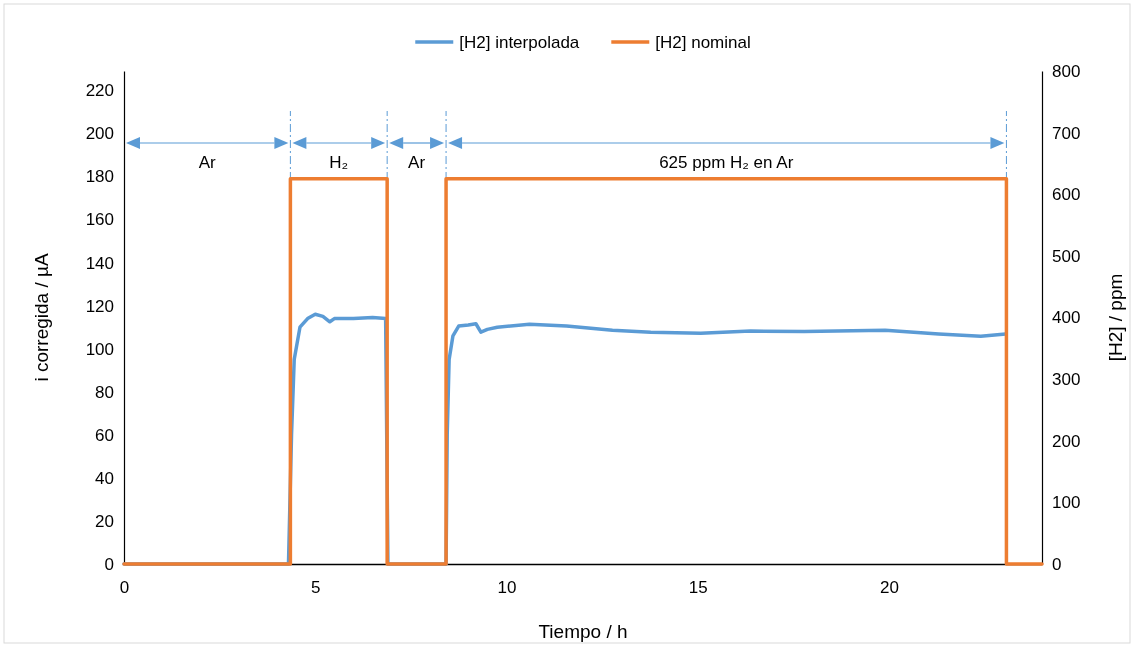 The width and height of the screenshot is (1134, 647). I want to click on x-axis-title: Tiempo / h, so click(583, 631).